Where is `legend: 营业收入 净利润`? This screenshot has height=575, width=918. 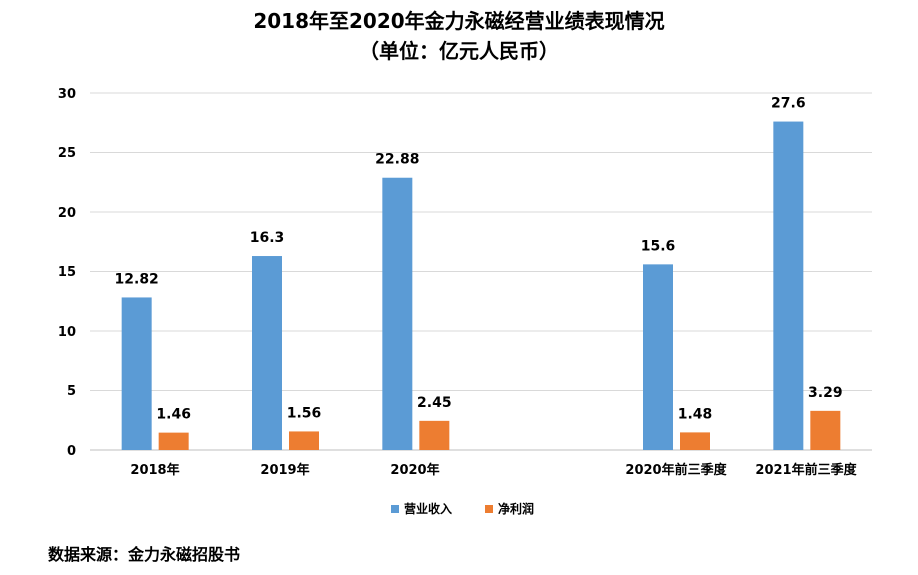 legend: 营业收入 净利润 is located at coordinates (462, 508).